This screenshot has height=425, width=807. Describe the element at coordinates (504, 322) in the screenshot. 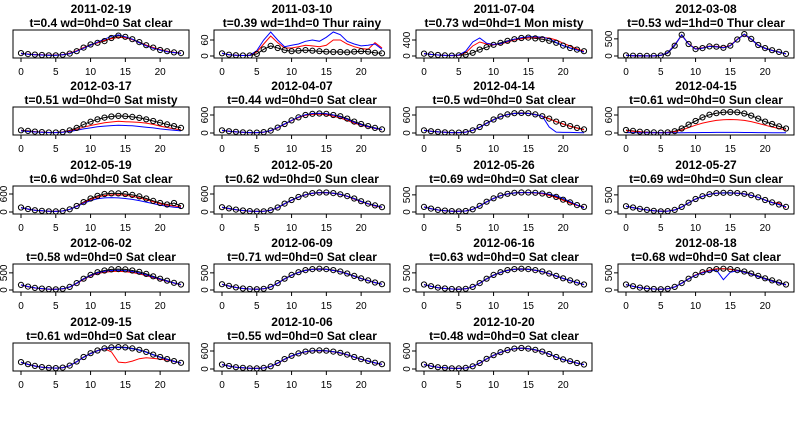

I see `panel-date-title: 2012-10-20` at that location.